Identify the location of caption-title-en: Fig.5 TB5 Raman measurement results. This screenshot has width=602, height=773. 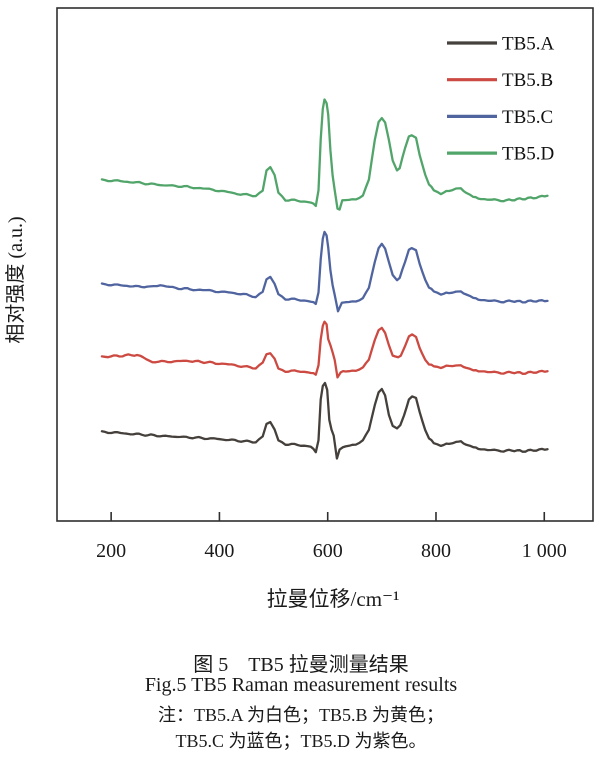
(301, 685).